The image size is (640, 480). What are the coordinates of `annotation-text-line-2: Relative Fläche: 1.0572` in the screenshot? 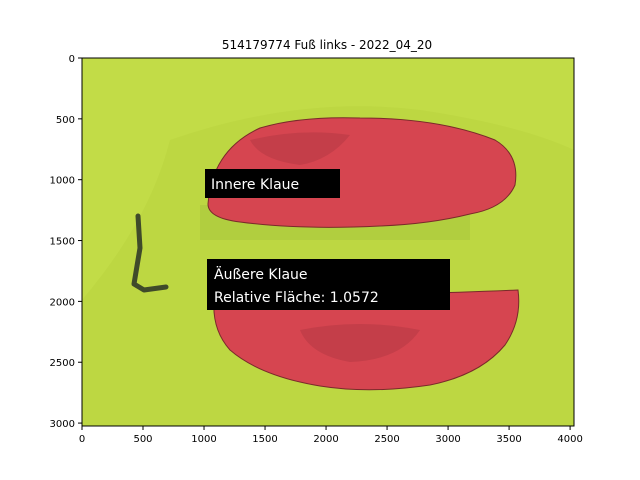 It's located at (296, 298).